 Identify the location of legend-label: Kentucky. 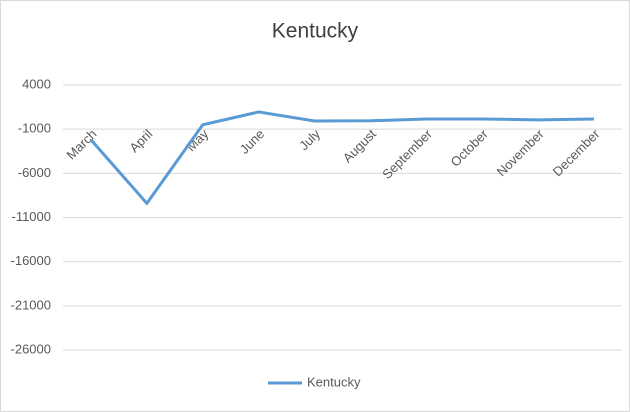
(334, 381).